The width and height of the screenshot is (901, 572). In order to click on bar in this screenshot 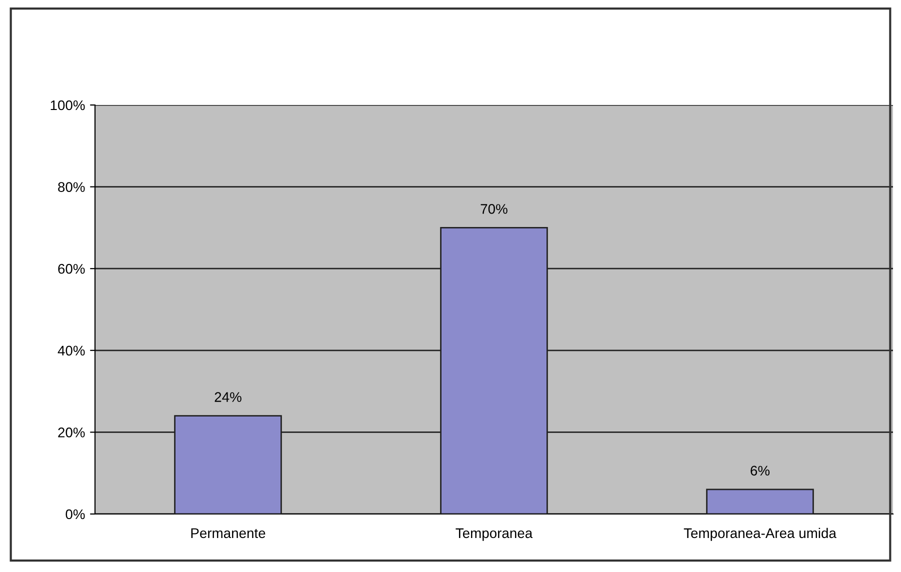, I will do `click(760, 501)`.